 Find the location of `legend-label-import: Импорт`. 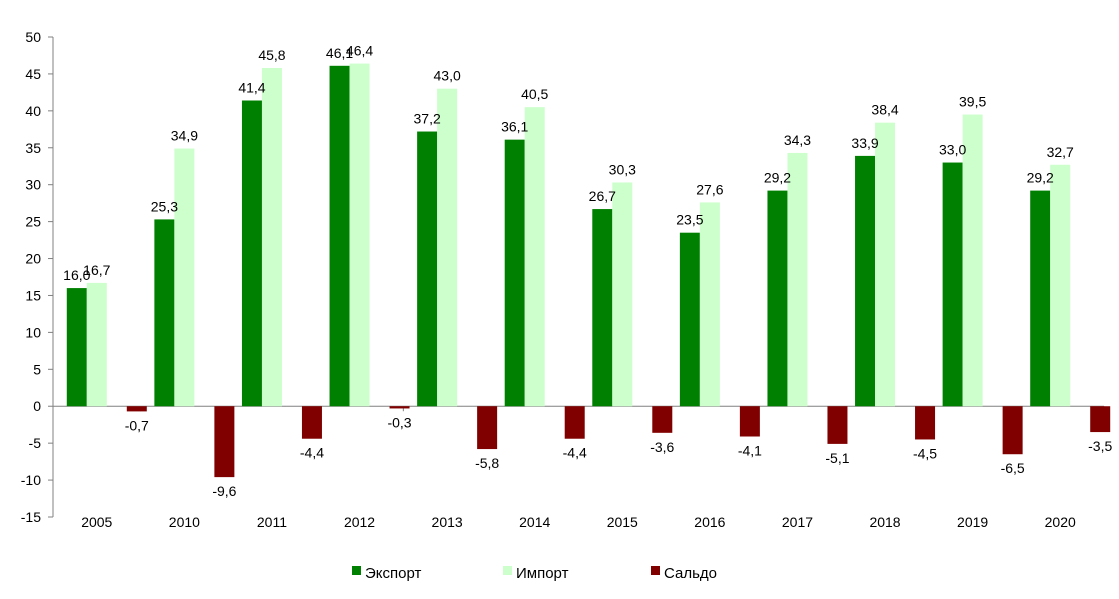

legend-label-import: Импорт is located at coordinates (542, 573).